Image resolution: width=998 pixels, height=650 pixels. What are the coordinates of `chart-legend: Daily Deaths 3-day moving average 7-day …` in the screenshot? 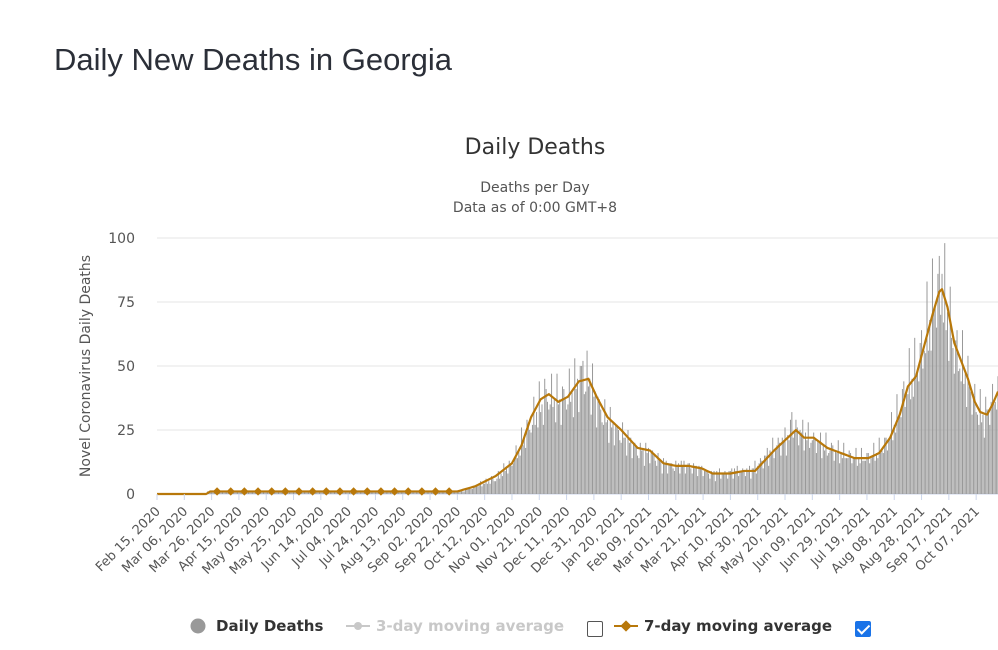 It's located at (499, 626).